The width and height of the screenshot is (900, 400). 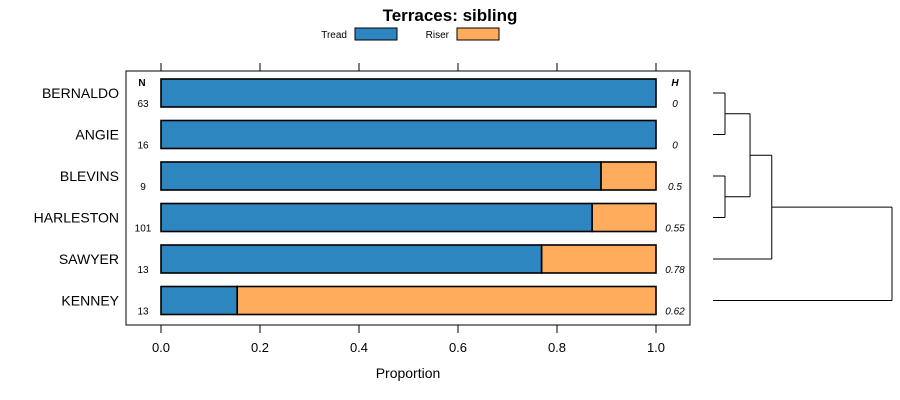 What do you see at coordinates (143, 146) in the screenshot?
I see `n-value-angie: 16` at bounding box center [143, 146].